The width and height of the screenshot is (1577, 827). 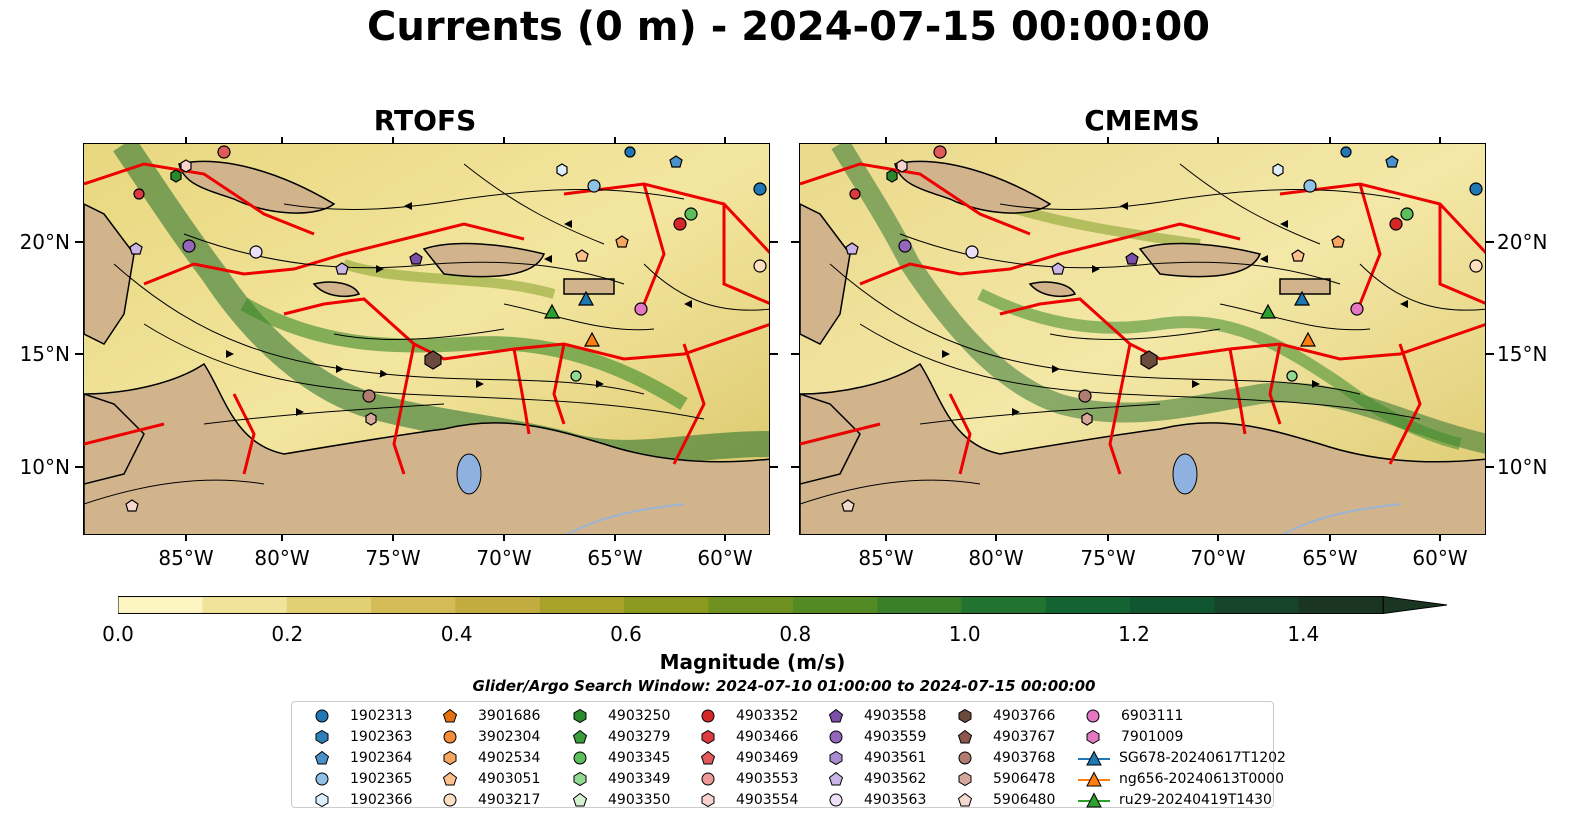 I want to click on figure-title: Currents (0 m) - 2024-07-15 00:00:00, so click(x=788, y=27).